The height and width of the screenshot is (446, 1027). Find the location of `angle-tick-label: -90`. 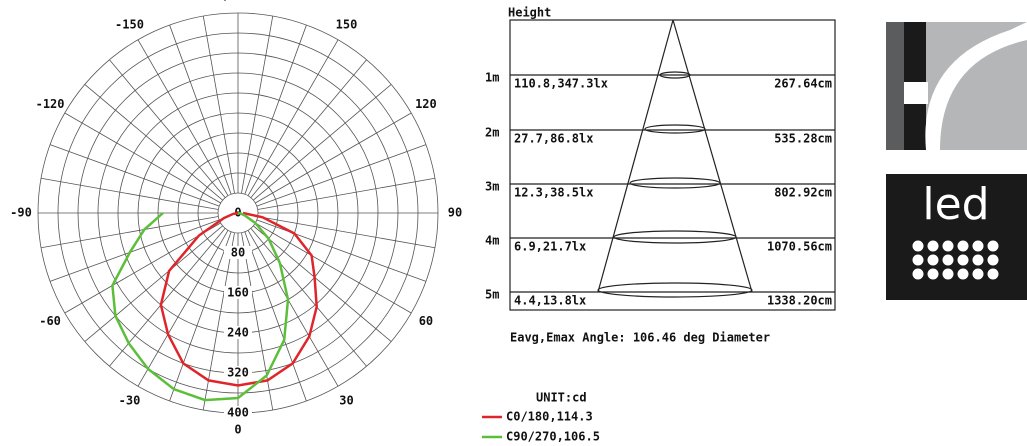

angle-tick-label: -90 is located at coordinates (21, 213).